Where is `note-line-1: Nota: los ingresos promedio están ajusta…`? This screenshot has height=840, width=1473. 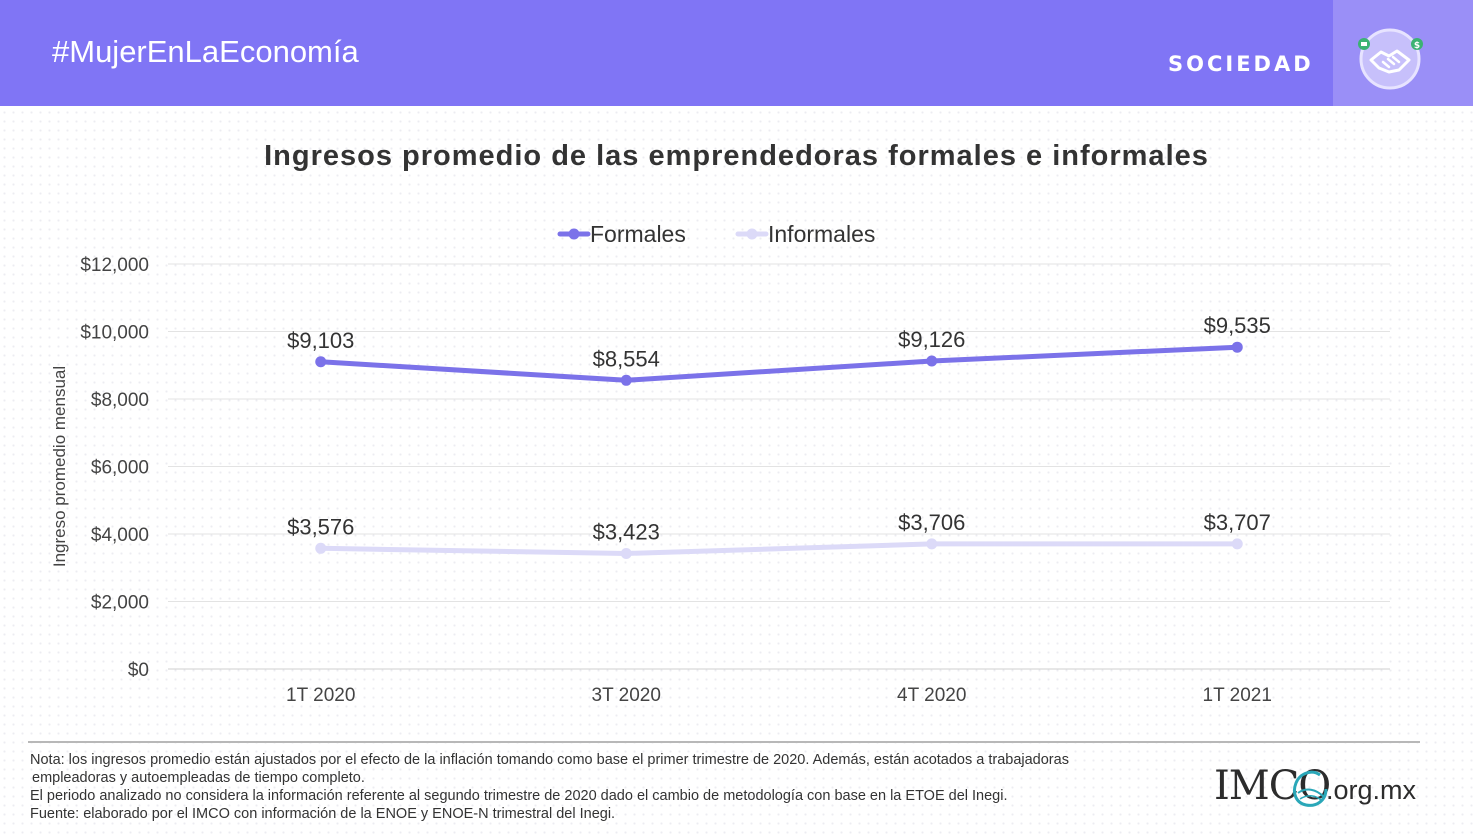
note-line-1: Nota: los ingresos promedio están ajusta… is located at coordinates (549, 760).